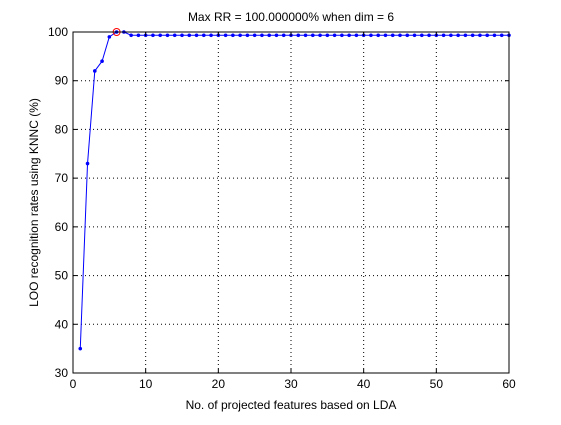  I want to click on x-tick-label: 30, so click(291, 384).